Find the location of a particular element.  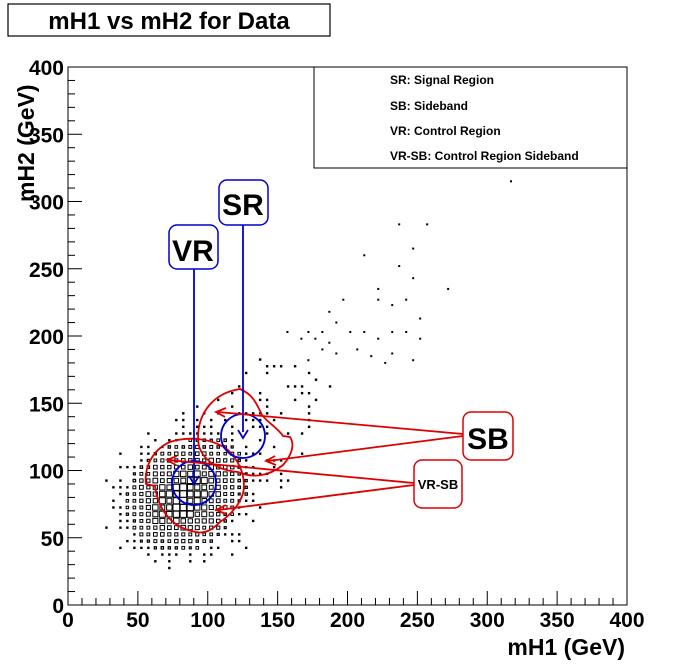

sr-label: SR is located at coordinates (243, 205).